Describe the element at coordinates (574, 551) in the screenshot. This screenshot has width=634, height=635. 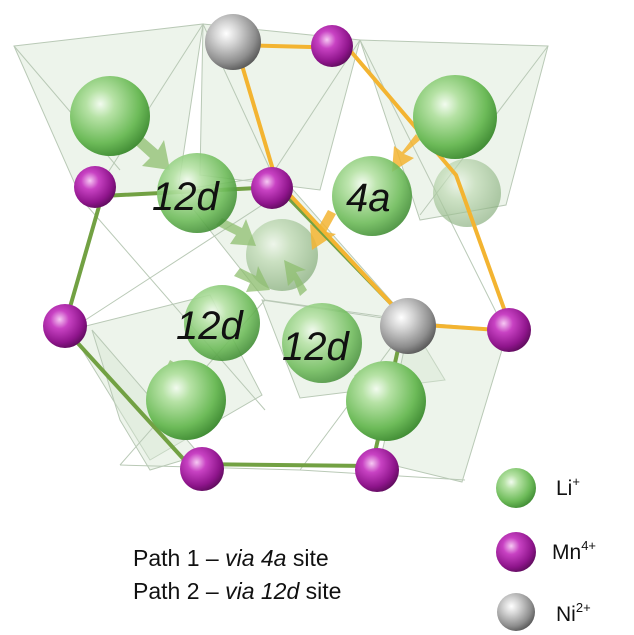
I see `legend-mn-label: Mn4+` at that location.